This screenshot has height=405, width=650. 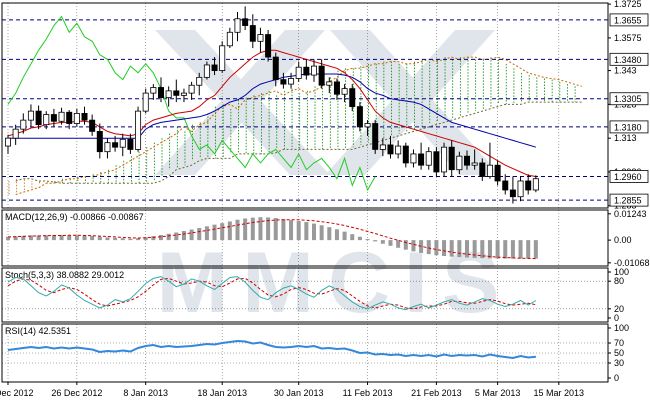 I want to click on stoch-y-tick-label: 100, so click(x=621, y=272).